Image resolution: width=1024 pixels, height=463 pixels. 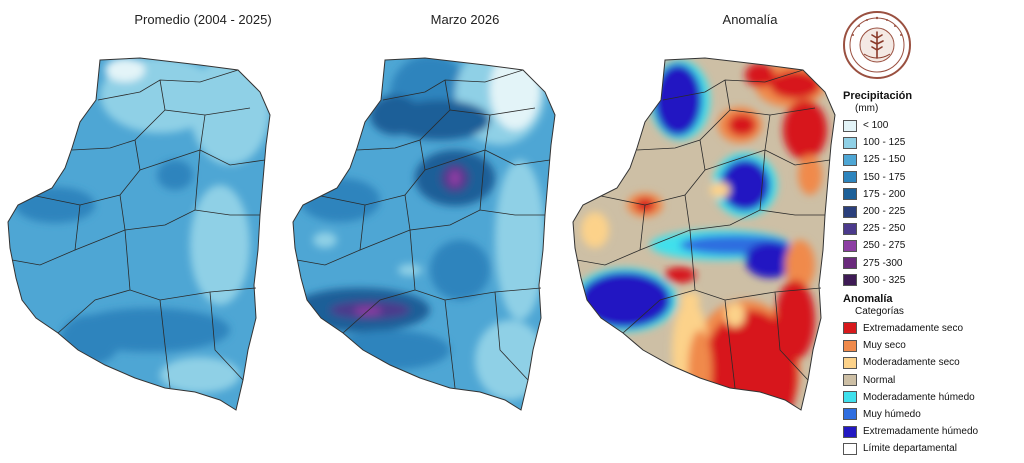 What do you see at coordinates (868, 298) in the screenshot?
I see `legend-anom-title: Anomalía` at bounding box center [868, 298].